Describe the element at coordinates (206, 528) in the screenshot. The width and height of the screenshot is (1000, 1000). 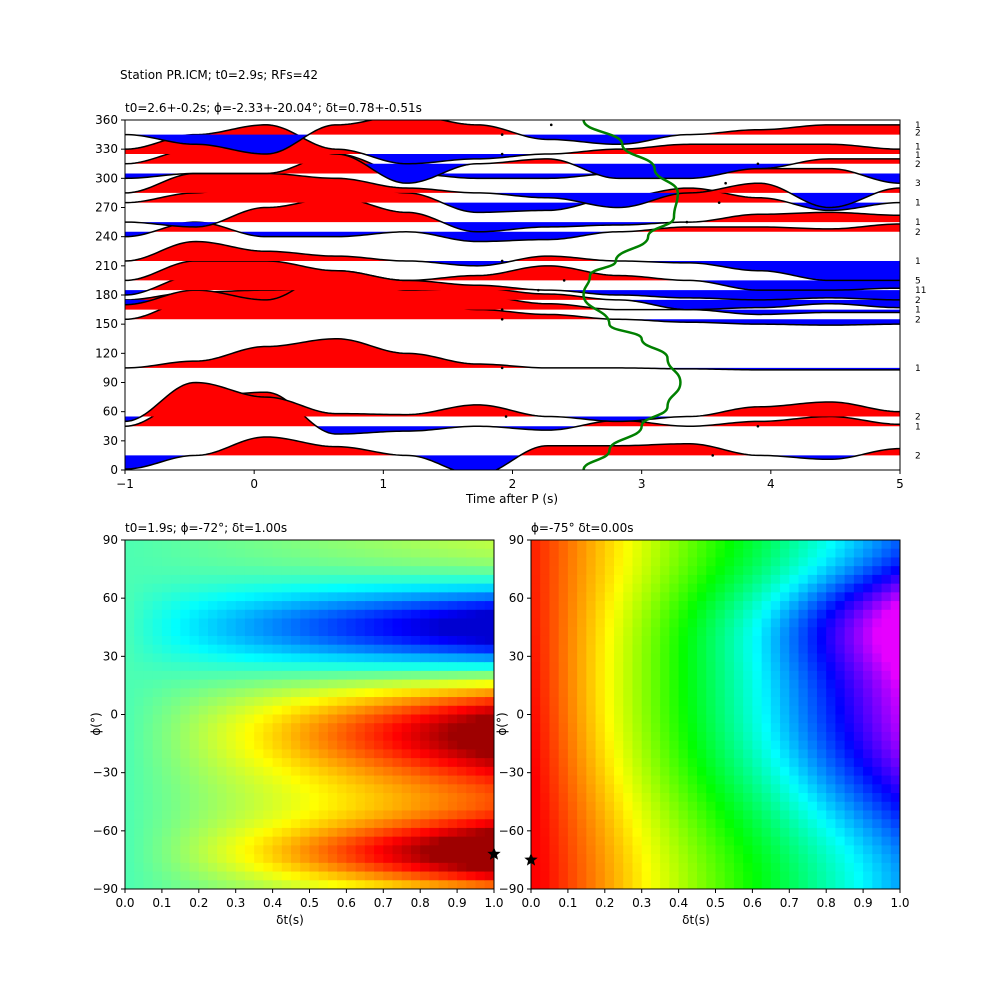
I see `left-map-title: t0=1.9s; ϕ=-72°; δt=1.00s` at that location.